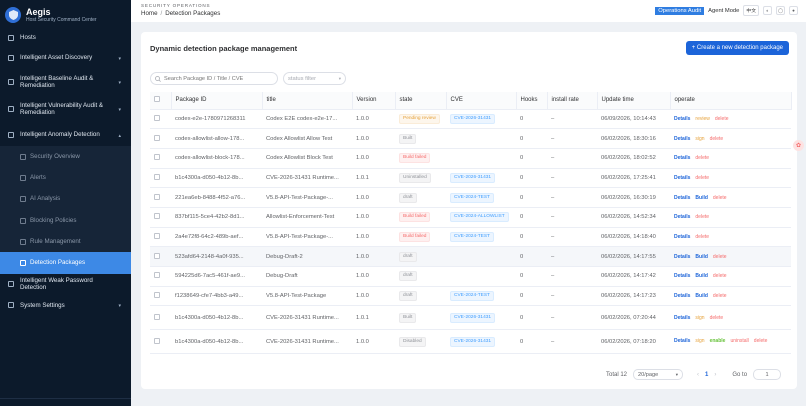 This screenshot has width=806, height=406. I want to click on status-filter-select: status filter ▾, so click(314, 78).